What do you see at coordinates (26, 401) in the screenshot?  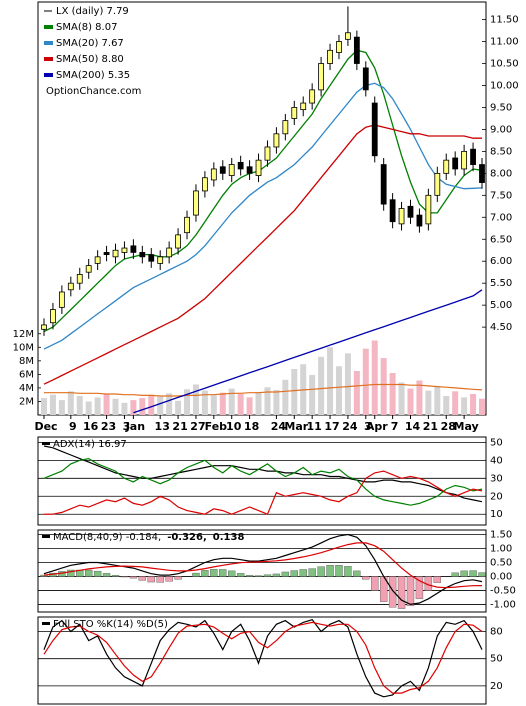 I see `volume-tick-label: 2M` at bounding box center [26, 401].